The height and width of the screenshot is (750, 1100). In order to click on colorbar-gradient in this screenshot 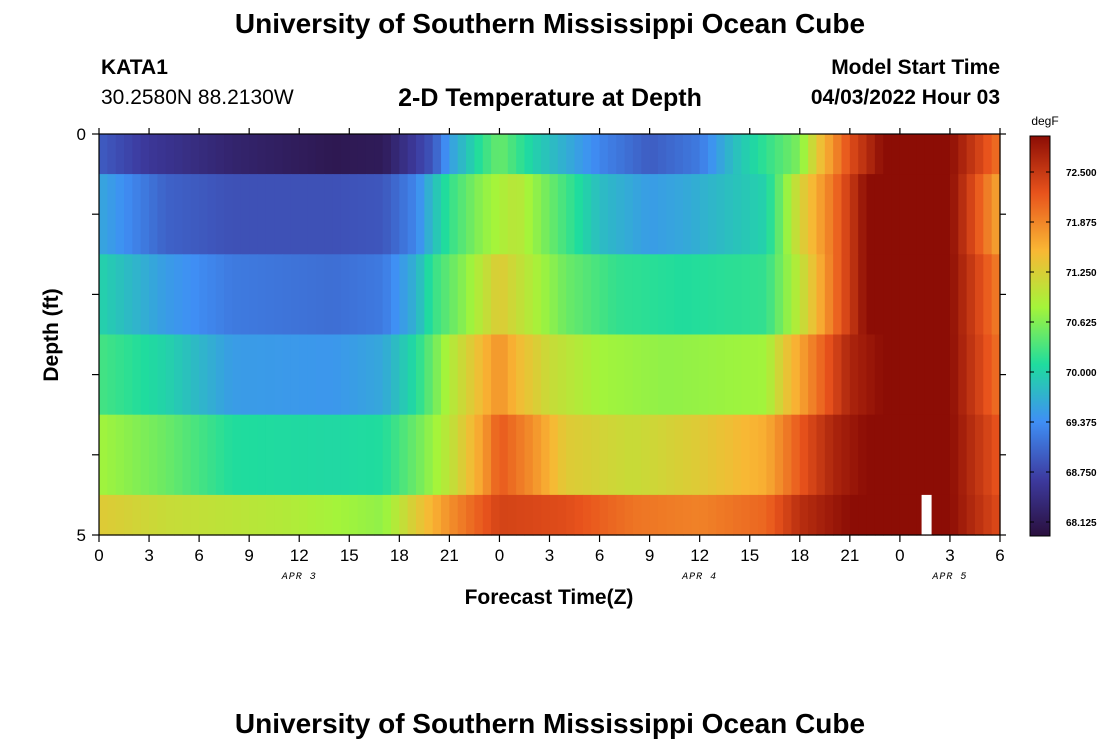, I will do `click(1040, 336)`.